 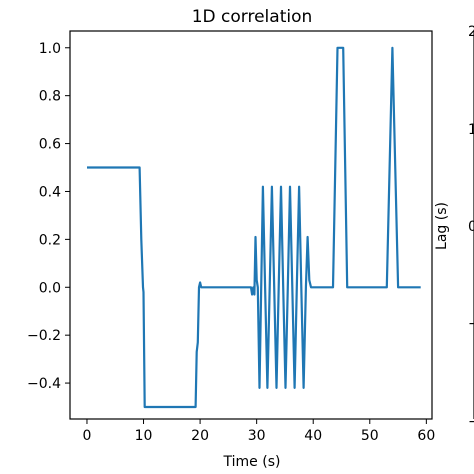 What do you see at coordinates (200, 436) in the screenshot?
I see `x-tick-label: 20` at bounding box center [200, 436].